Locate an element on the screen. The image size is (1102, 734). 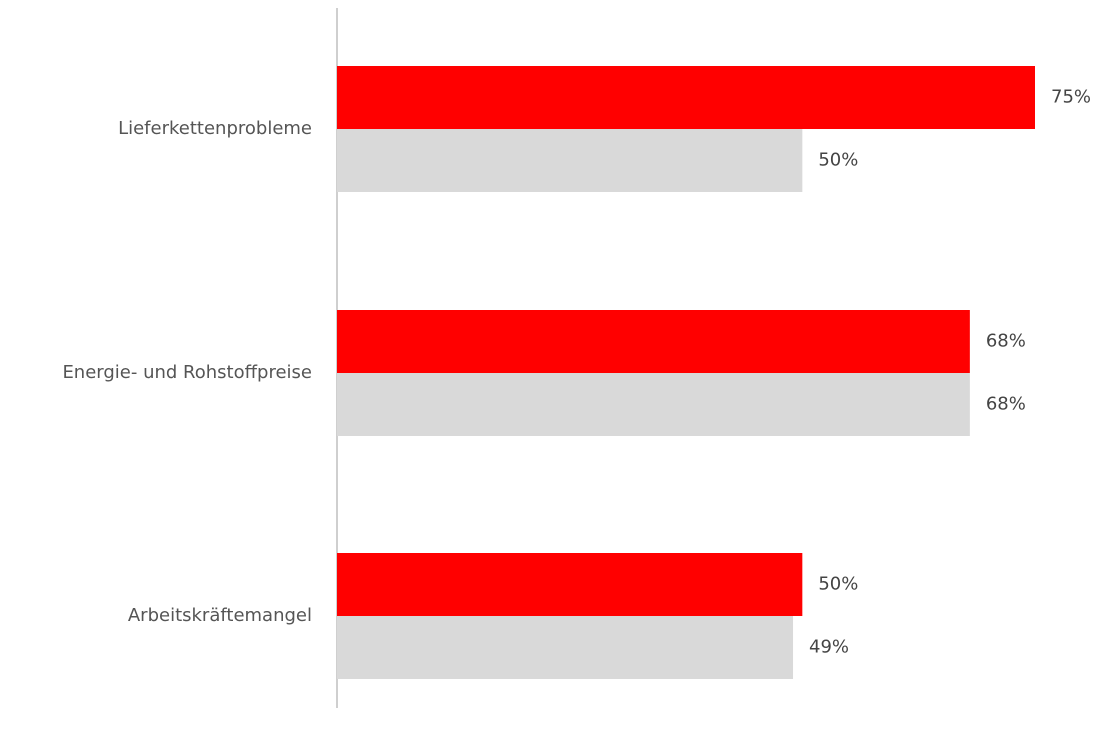
value-label-series1-energie-rohstoffpreise: 68% is located at coordinates (1006, 341).